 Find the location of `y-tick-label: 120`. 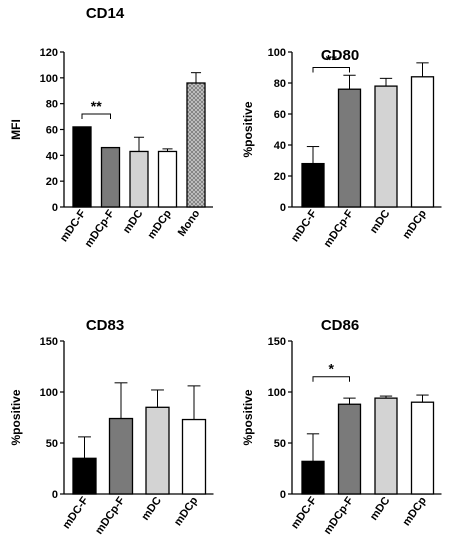

y-tick-label: 120 is located at coordinates (49, 53).